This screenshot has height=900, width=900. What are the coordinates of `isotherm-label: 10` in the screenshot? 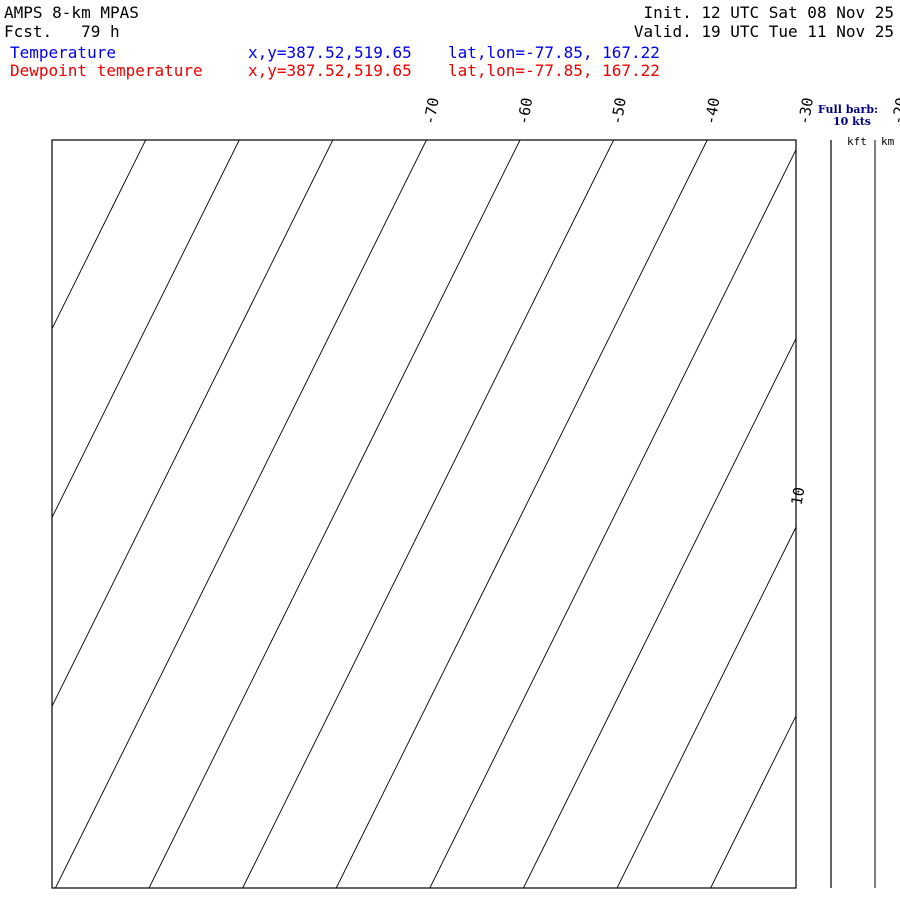 It's located at (798, 496).